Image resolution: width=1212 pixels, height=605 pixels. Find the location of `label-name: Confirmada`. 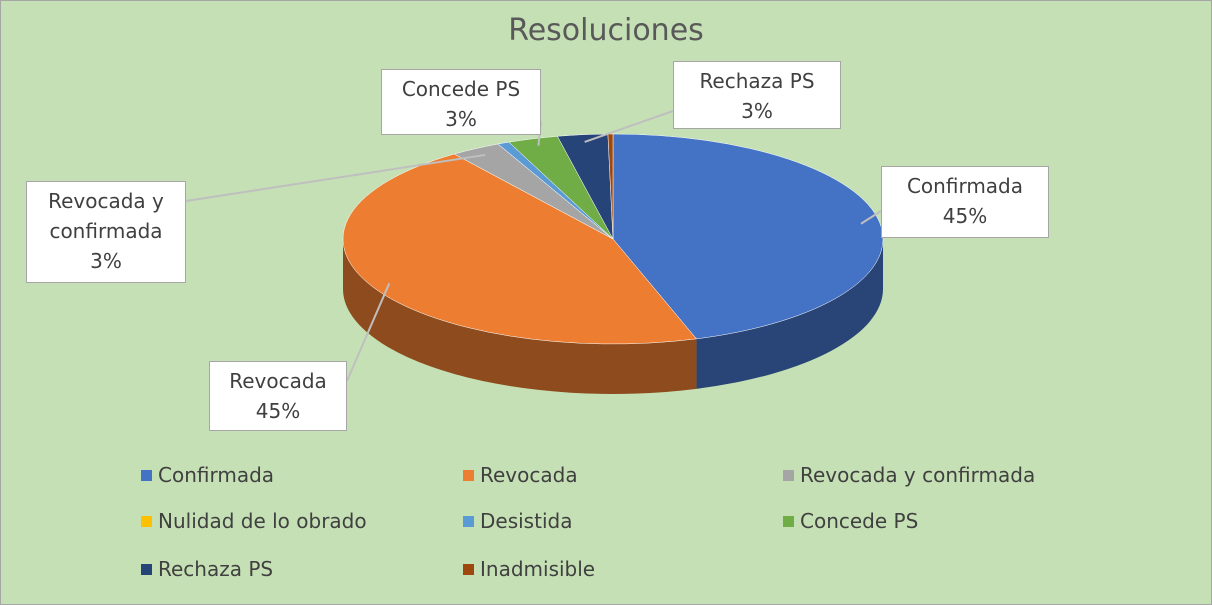

label-name: Confirmada is located at coordinates (965, 186).